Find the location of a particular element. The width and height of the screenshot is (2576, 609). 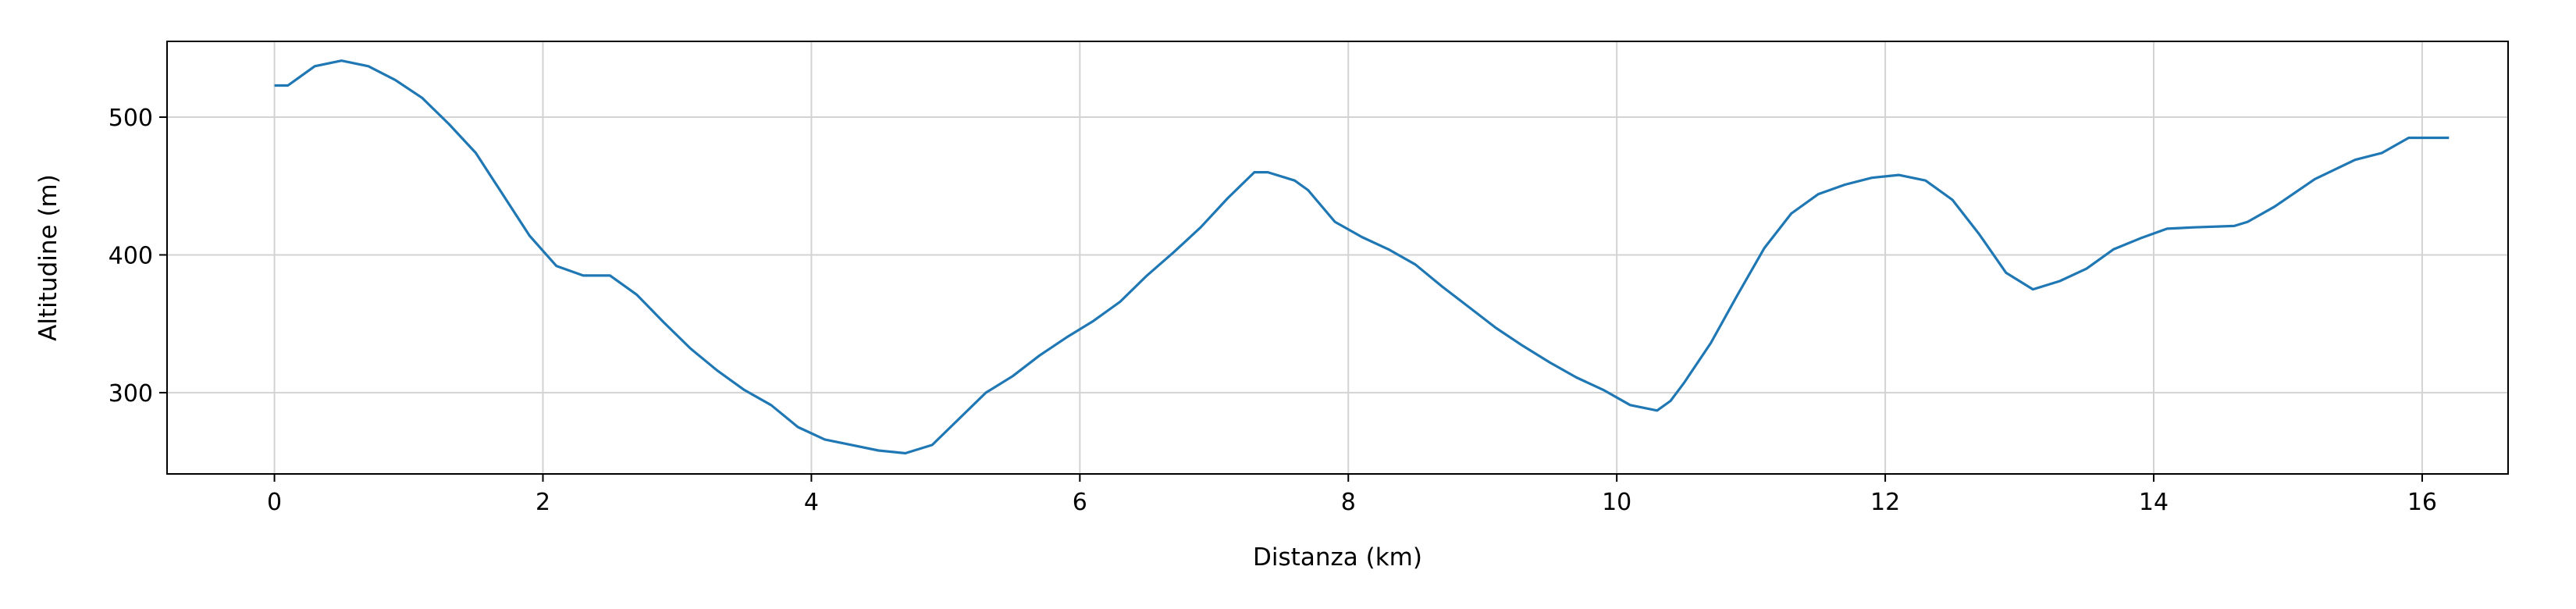

x-tick-label: 4 is located at coordinates (811, 502).